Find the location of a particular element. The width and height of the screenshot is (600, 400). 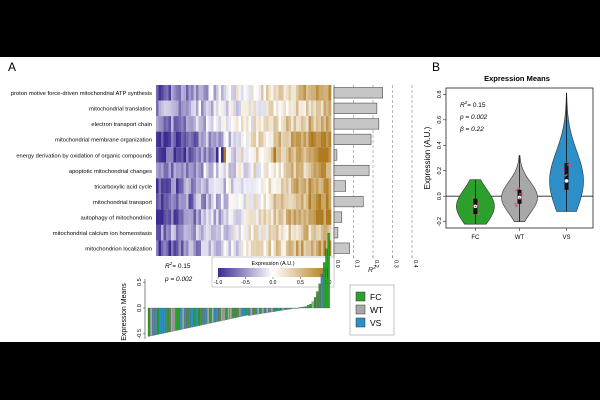

legend-label-wt: WT is located at coordinates (376, 310).